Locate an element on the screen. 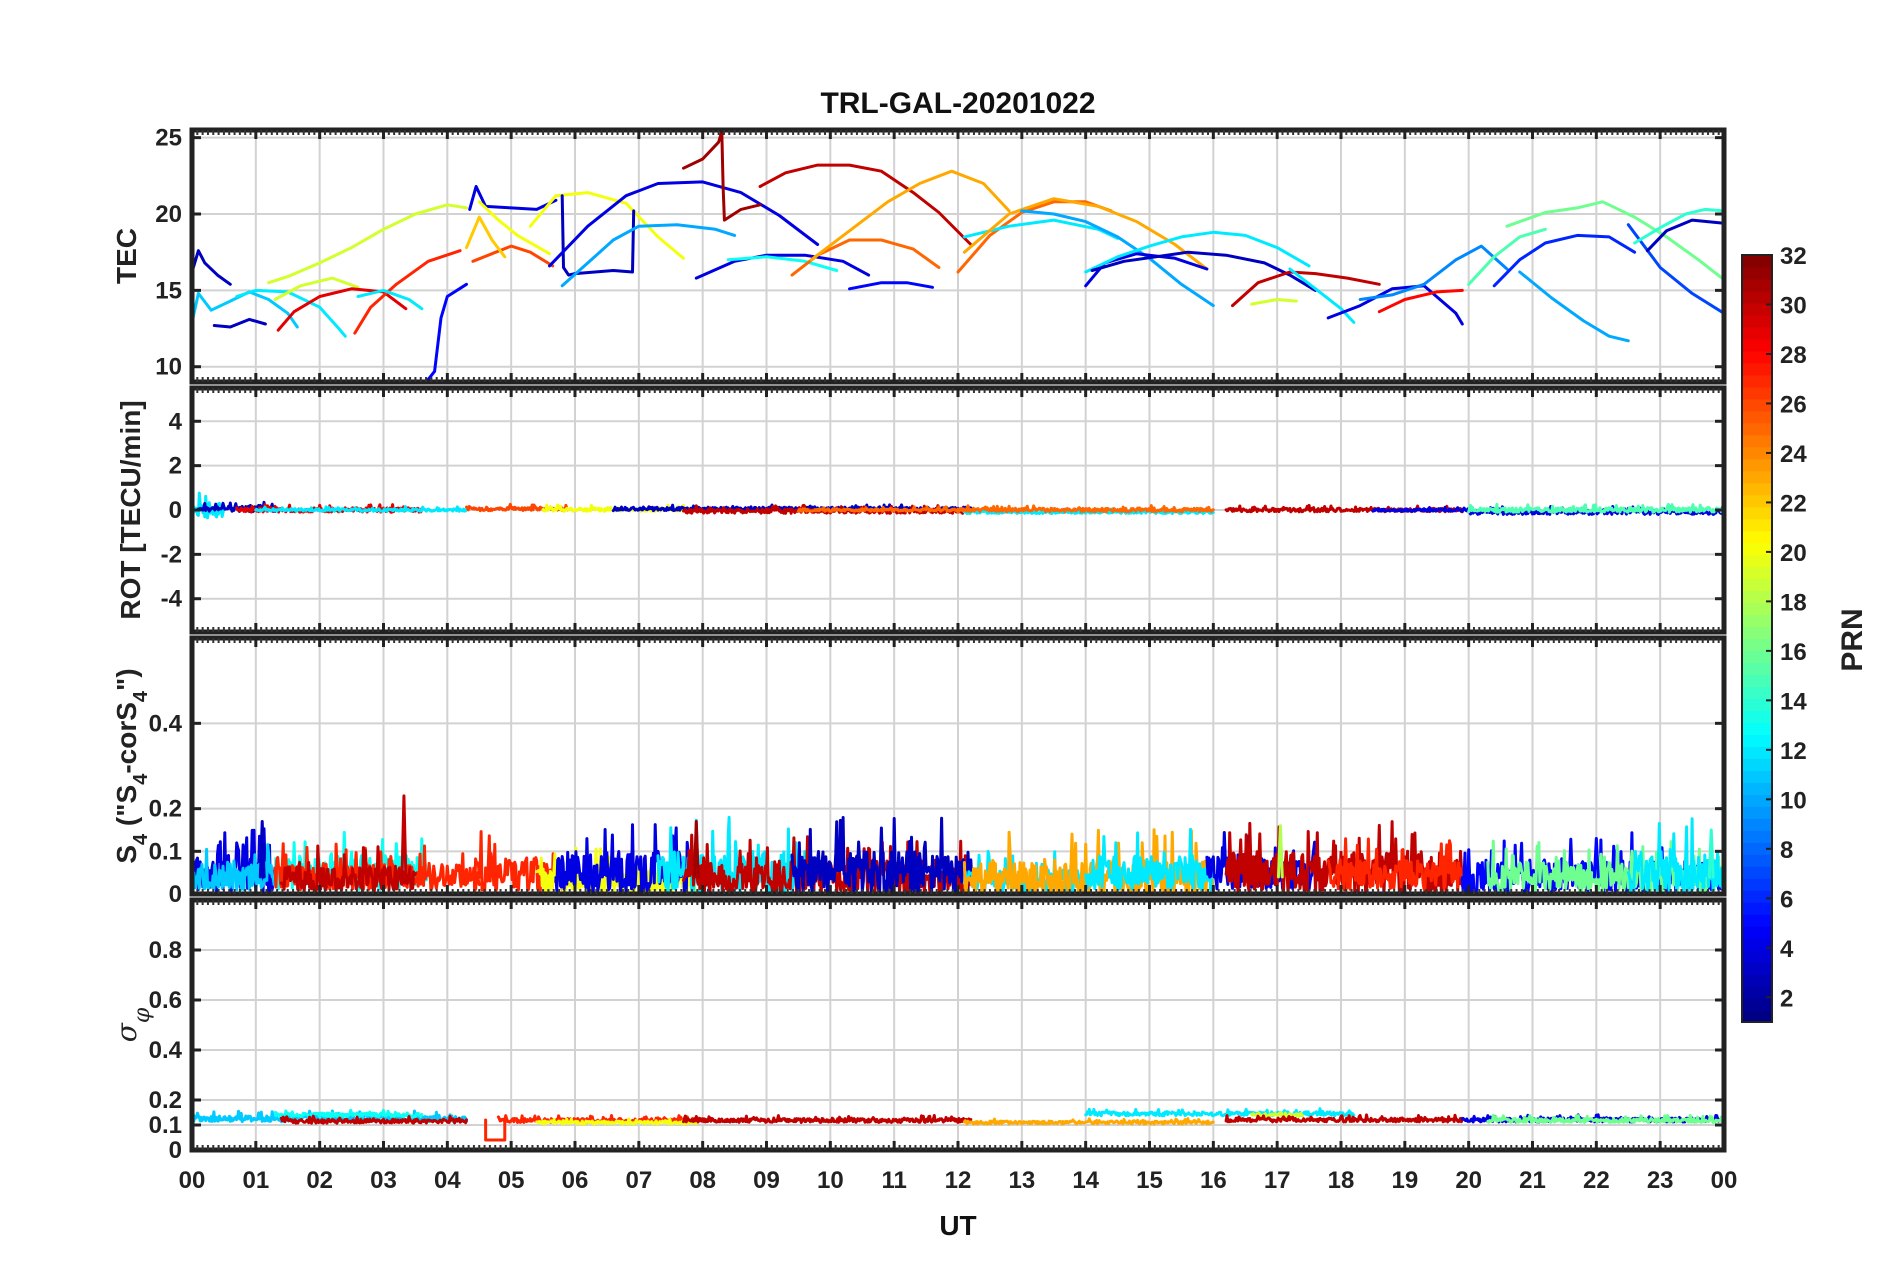  colorbar-tick-label: 32 is located at coordinates (1793, 256).